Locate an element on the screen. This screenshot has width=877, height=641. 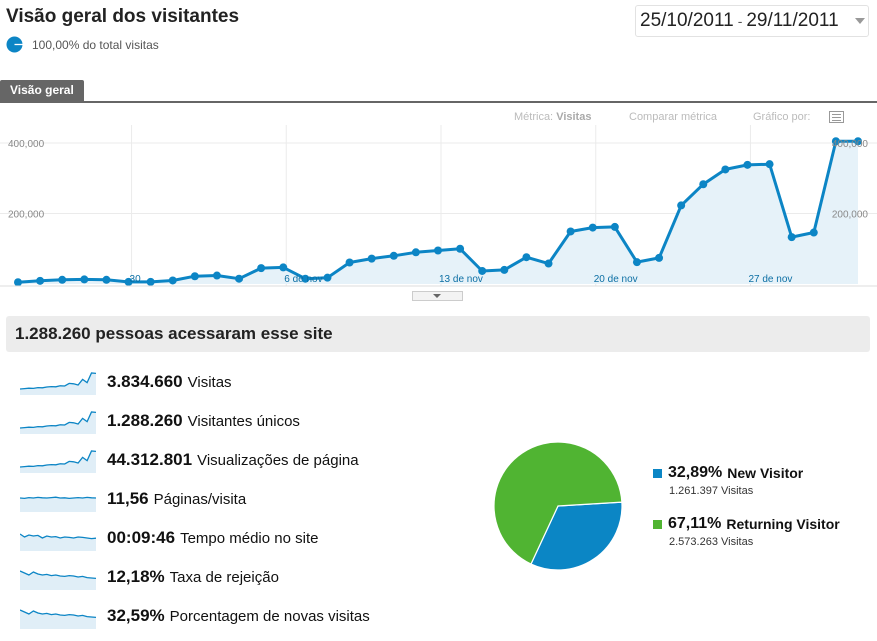
metric-label: Tempo médio no site is located at coordinates (249, 538).